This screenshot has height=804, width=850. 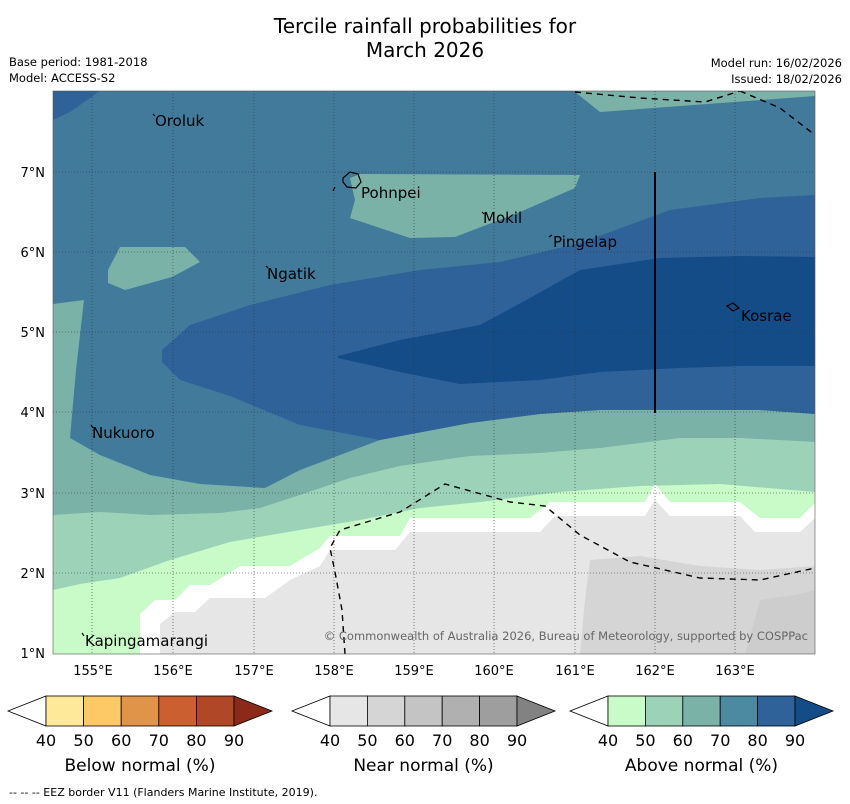 I want to click on near-colorbar-tick-label: 40, so click(x=330, y=740).